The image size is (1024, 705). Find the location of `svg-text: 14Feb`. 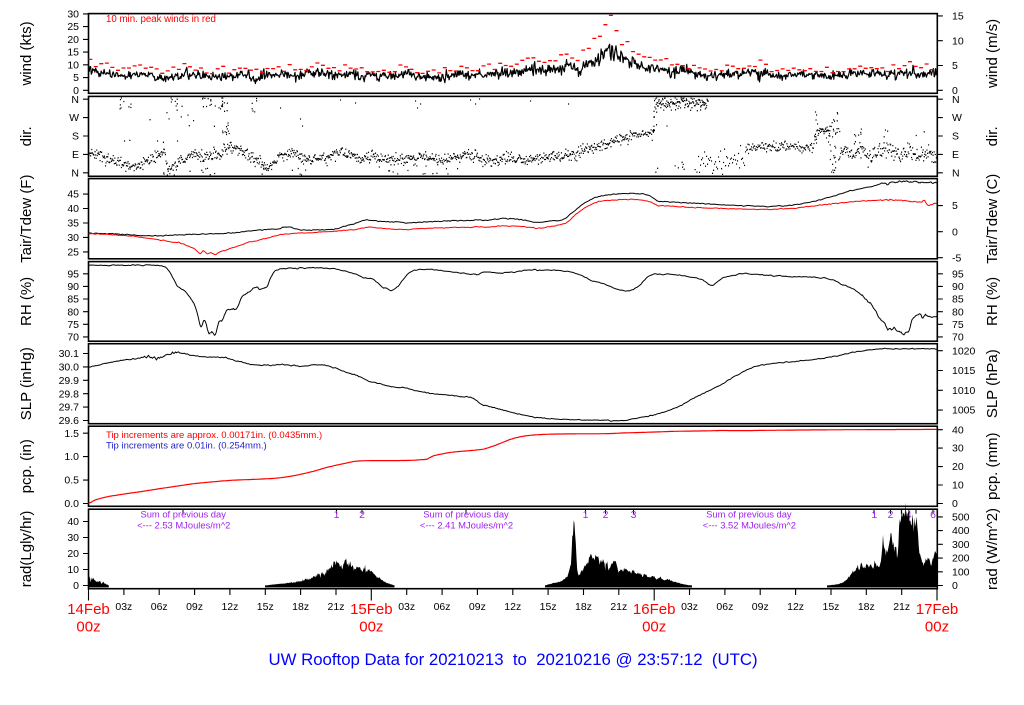

svg-text: 14Feb is located at coordinates (88, 609).